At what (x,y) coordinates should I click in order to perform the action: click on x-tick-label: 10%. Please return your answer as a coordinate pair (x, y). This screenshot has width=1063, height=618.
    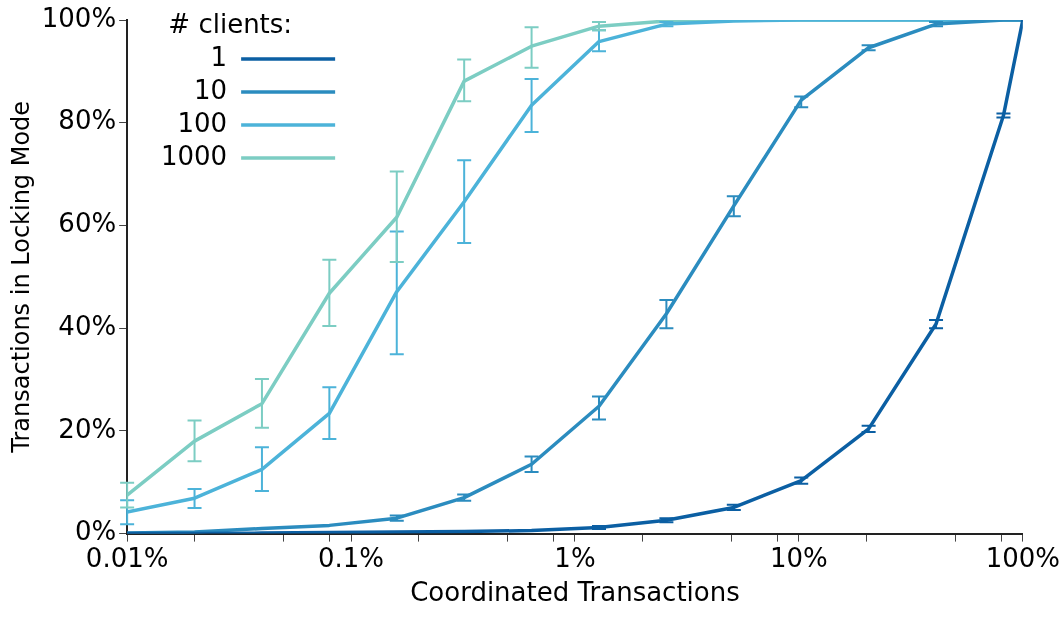
    Looking at the image, I should click on (799, 557).